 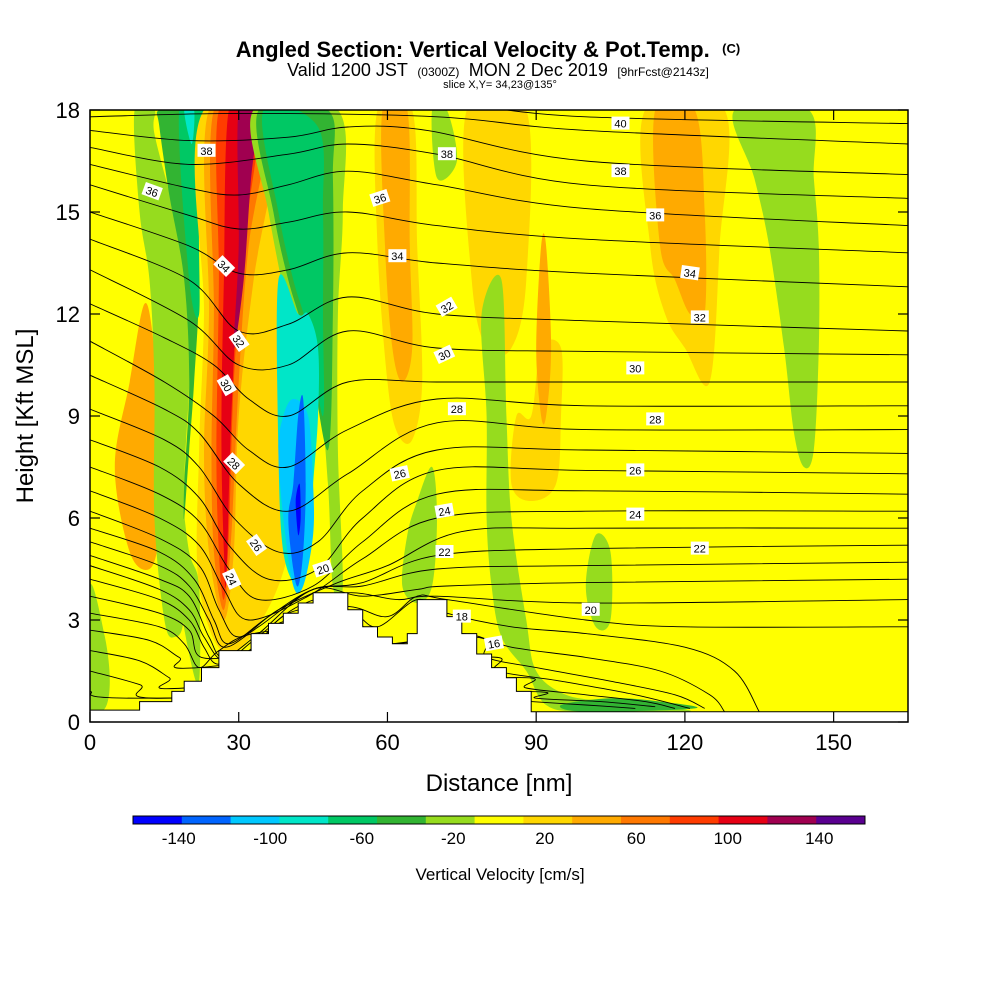 I want to click on colorbar-frame, so click(x=499, y=820).